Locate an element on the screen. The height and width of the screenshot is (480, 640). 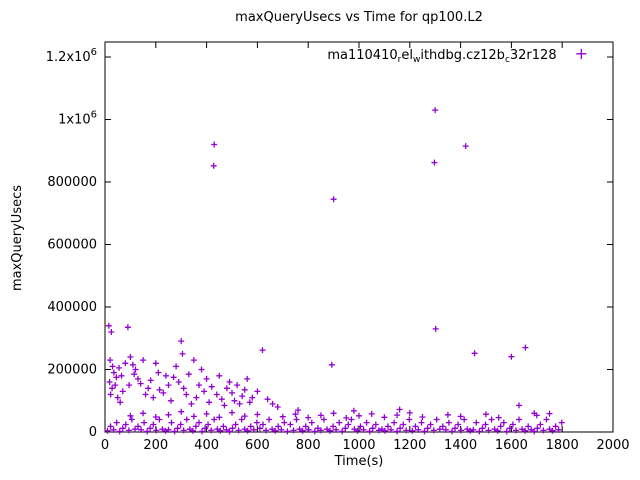
x-tick-label: 0 is located at coordinates (105, 445).